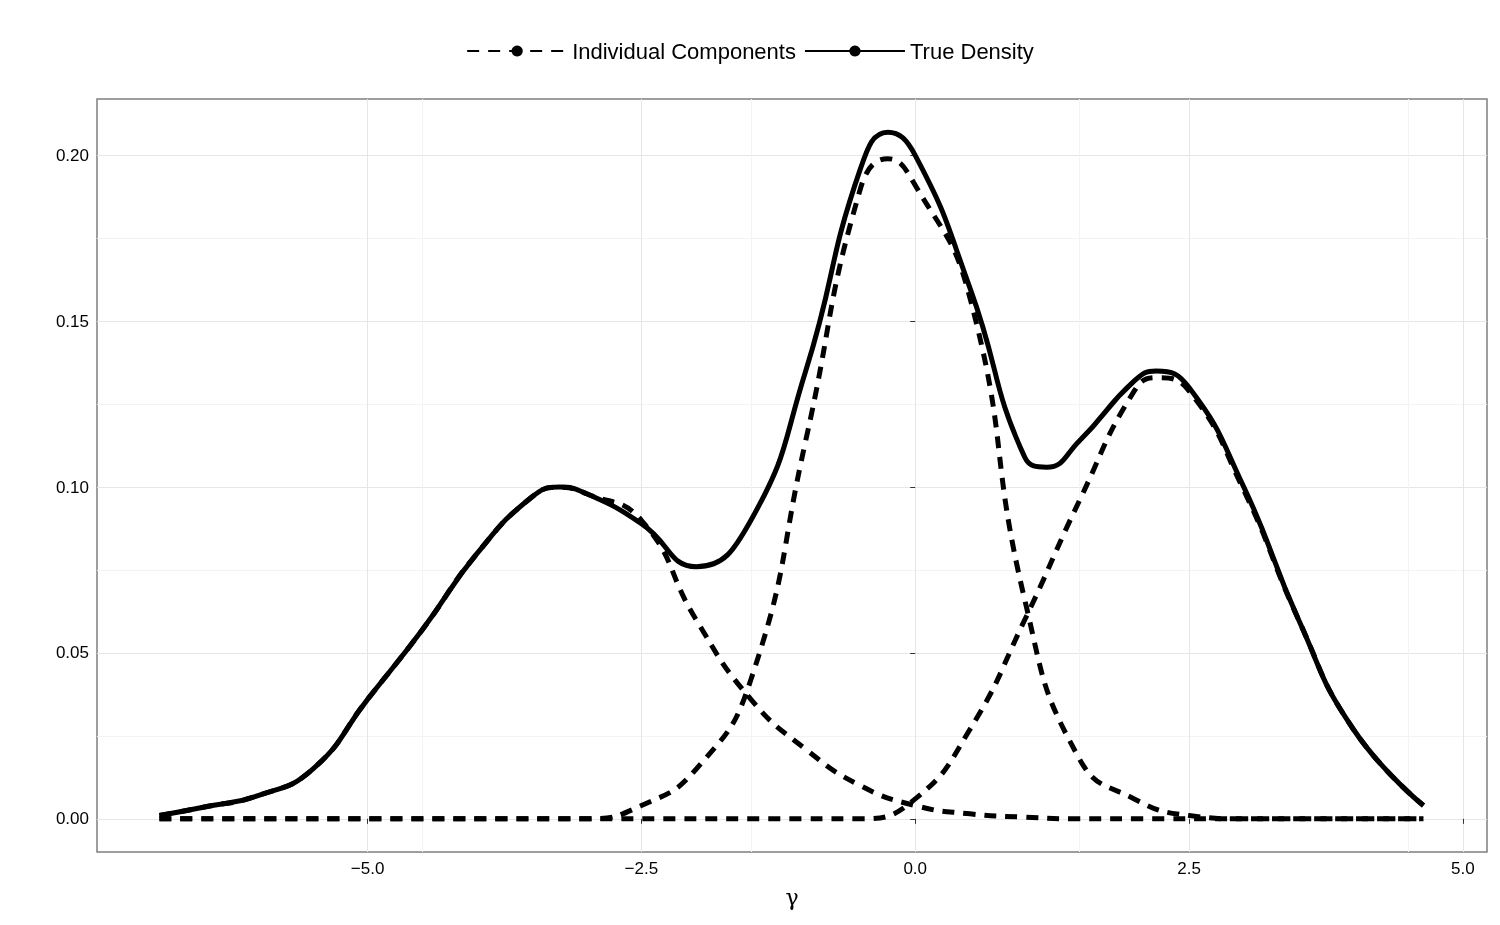 This screenshot has width=1500, height=925. I want to click on legend-label: True Density, so click(971, 51).